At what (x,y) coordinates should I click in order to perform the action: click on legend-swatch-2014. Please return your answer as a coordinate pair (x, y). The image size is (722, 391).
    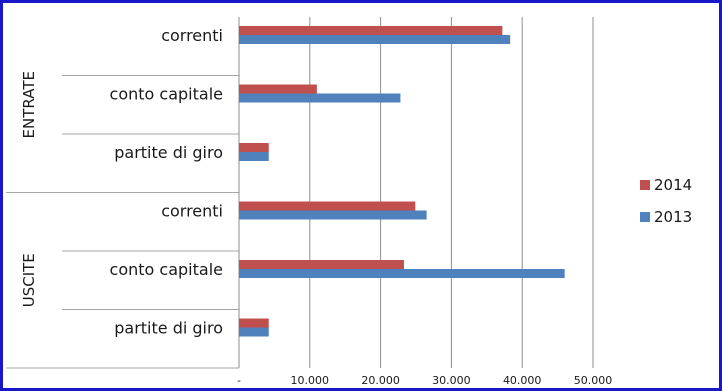
    Looking at the image, I should click on (645, 185).